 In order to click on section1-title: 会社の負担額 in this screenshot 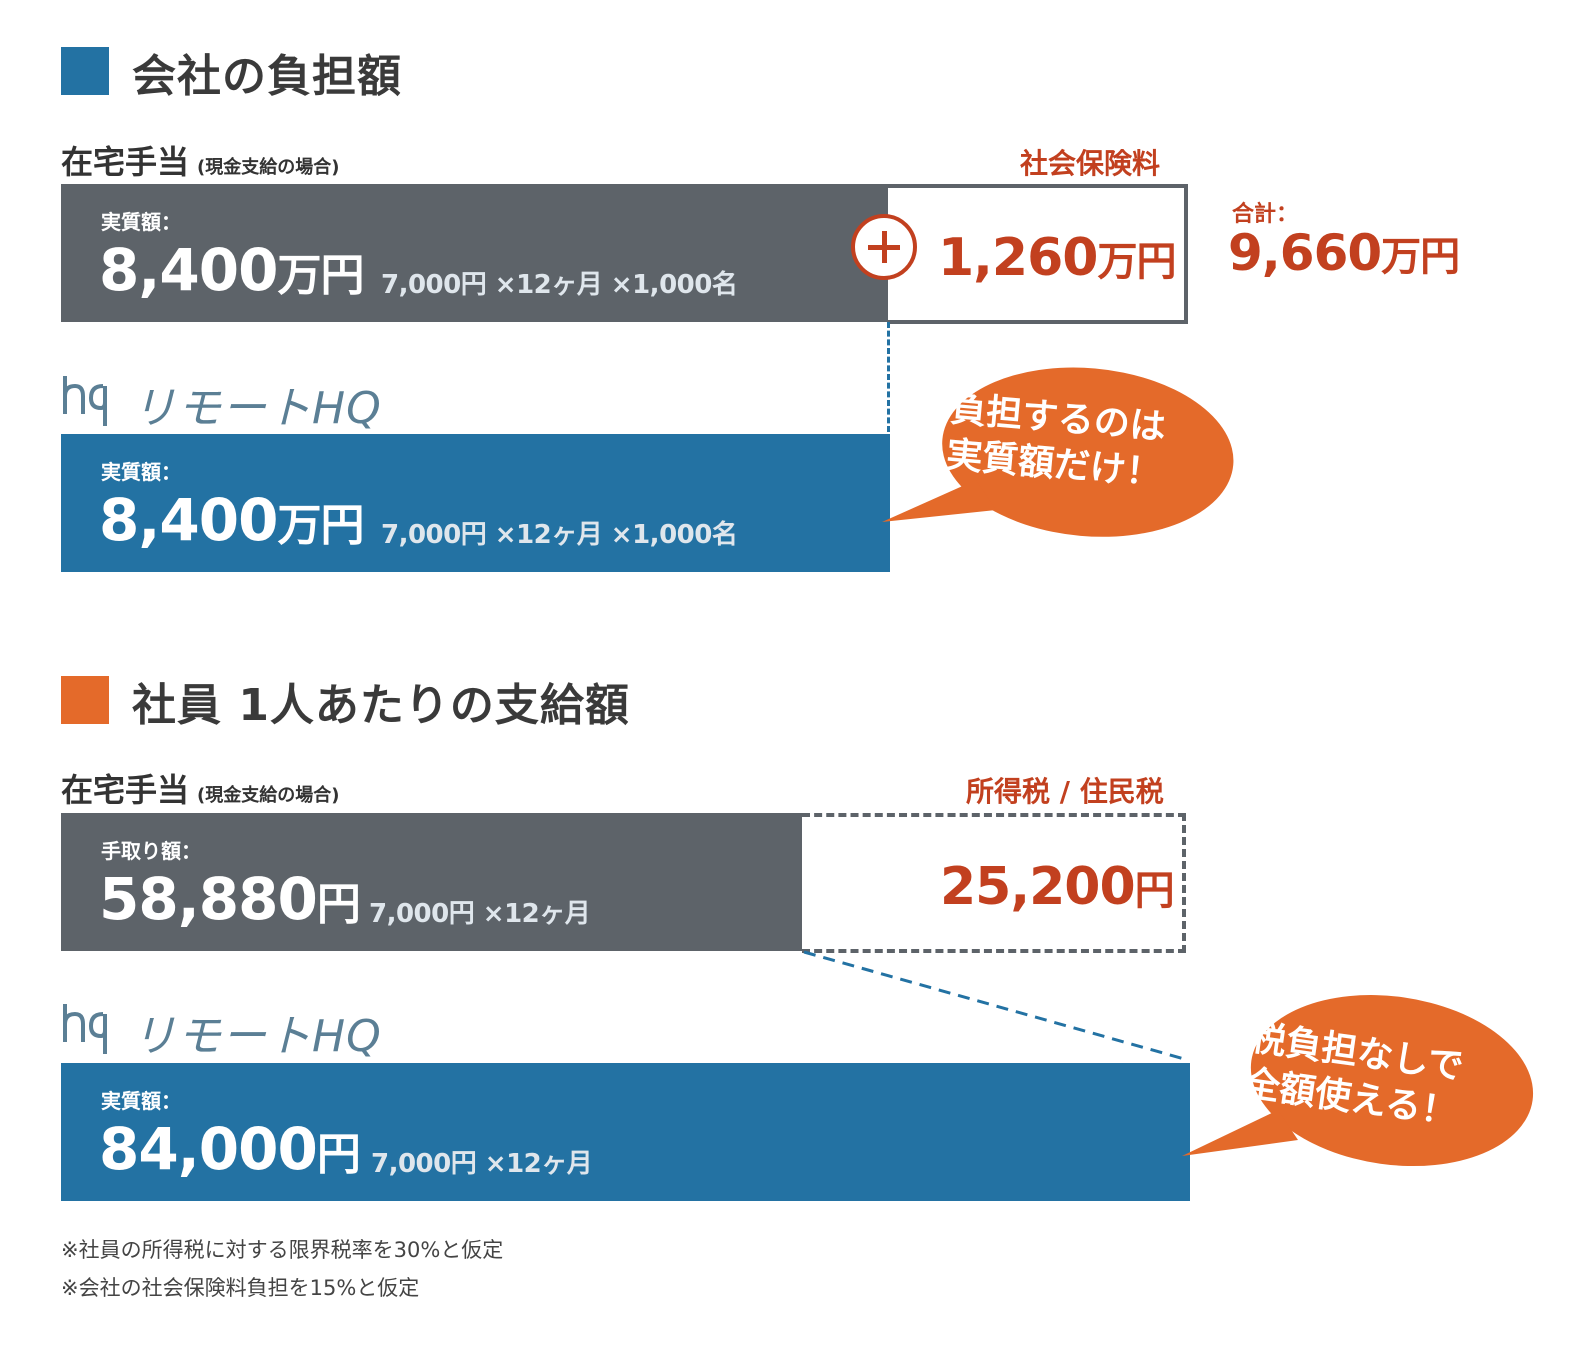, I will do `click(267, 76)`.